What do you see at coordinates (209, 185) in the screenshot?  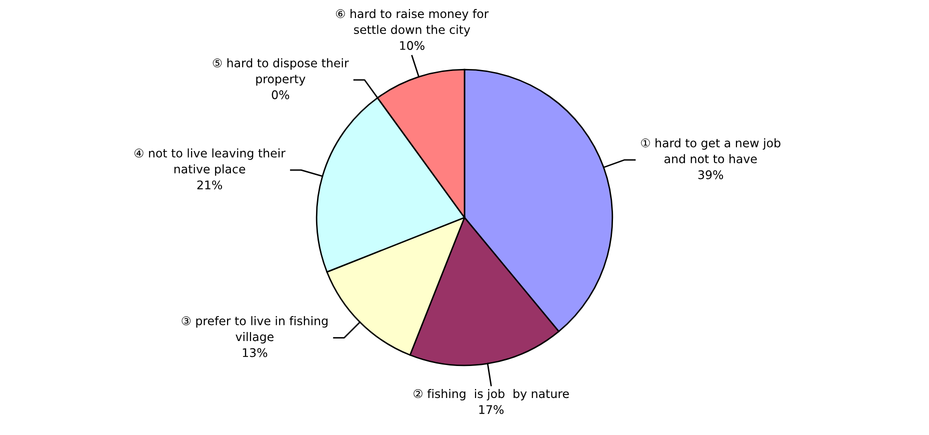 I see `data-label: 21%` at bounding box center [209, 185].